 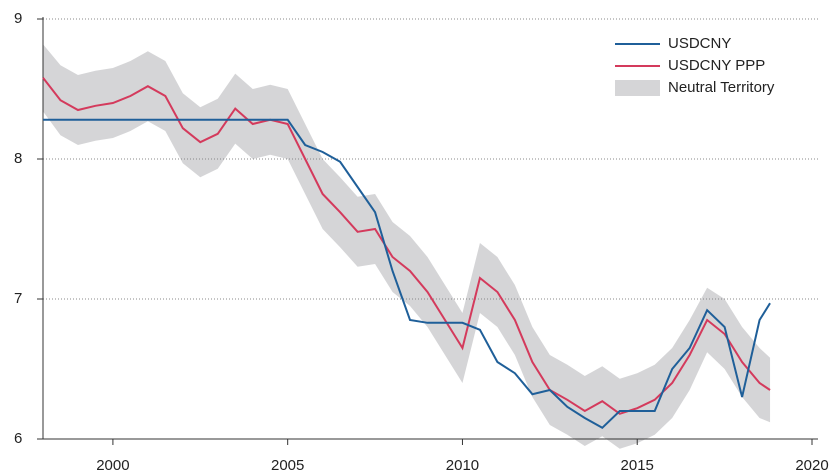 What do you see at coordinates (699, 43) in the screenshot?
I see `legend-label: USDCNY` at bounding box center [699, 43].